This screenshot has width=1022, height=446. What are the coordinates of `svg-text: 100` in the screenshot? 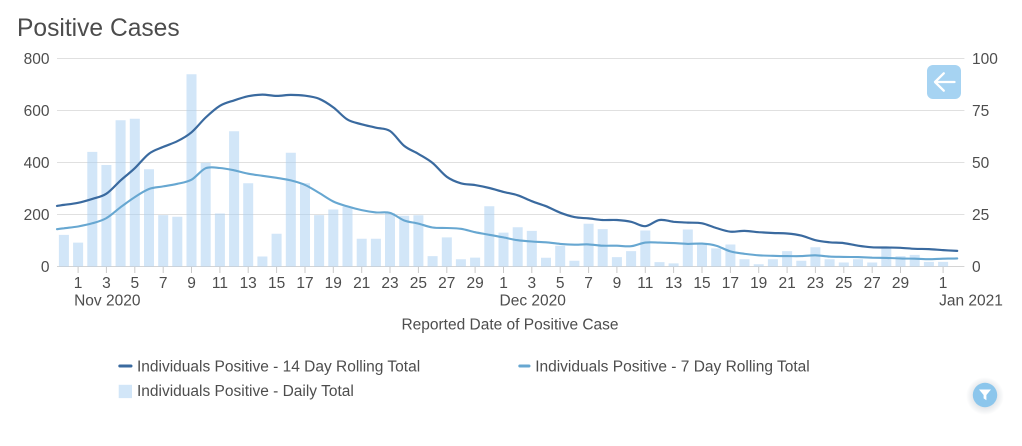 It's located at (985, 59).